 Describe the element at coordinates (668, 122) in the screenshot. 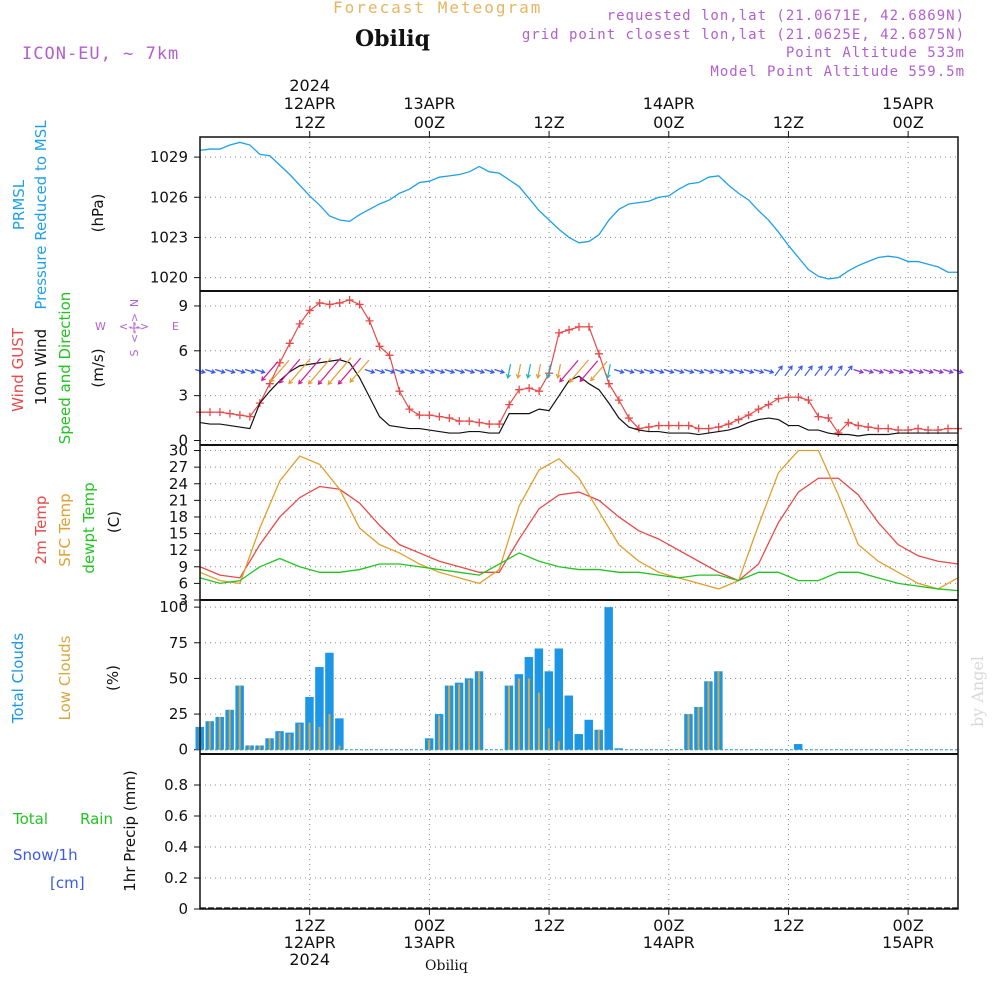

I see `x-tick-label-top: 00Z` at that location.